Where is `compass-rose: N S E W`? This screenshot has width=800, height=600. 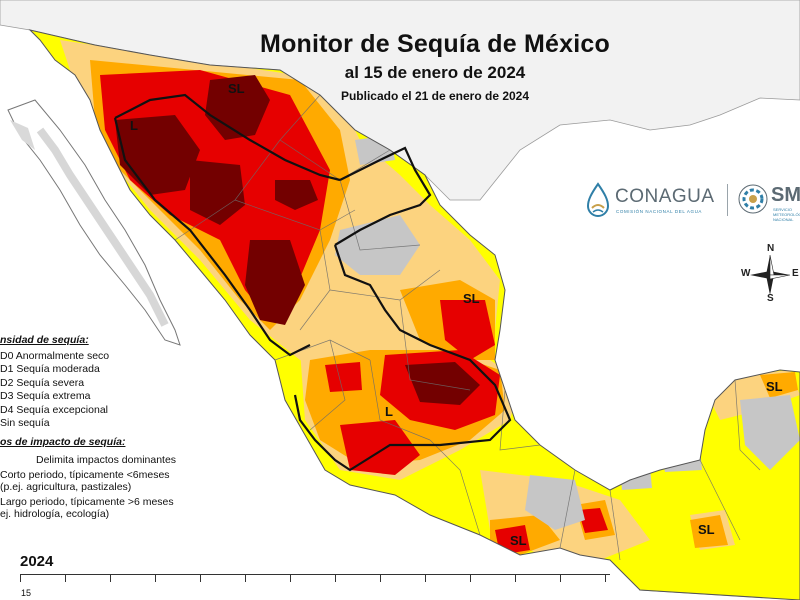 compass-rose: N S E W is located at coordinates (770, 274).